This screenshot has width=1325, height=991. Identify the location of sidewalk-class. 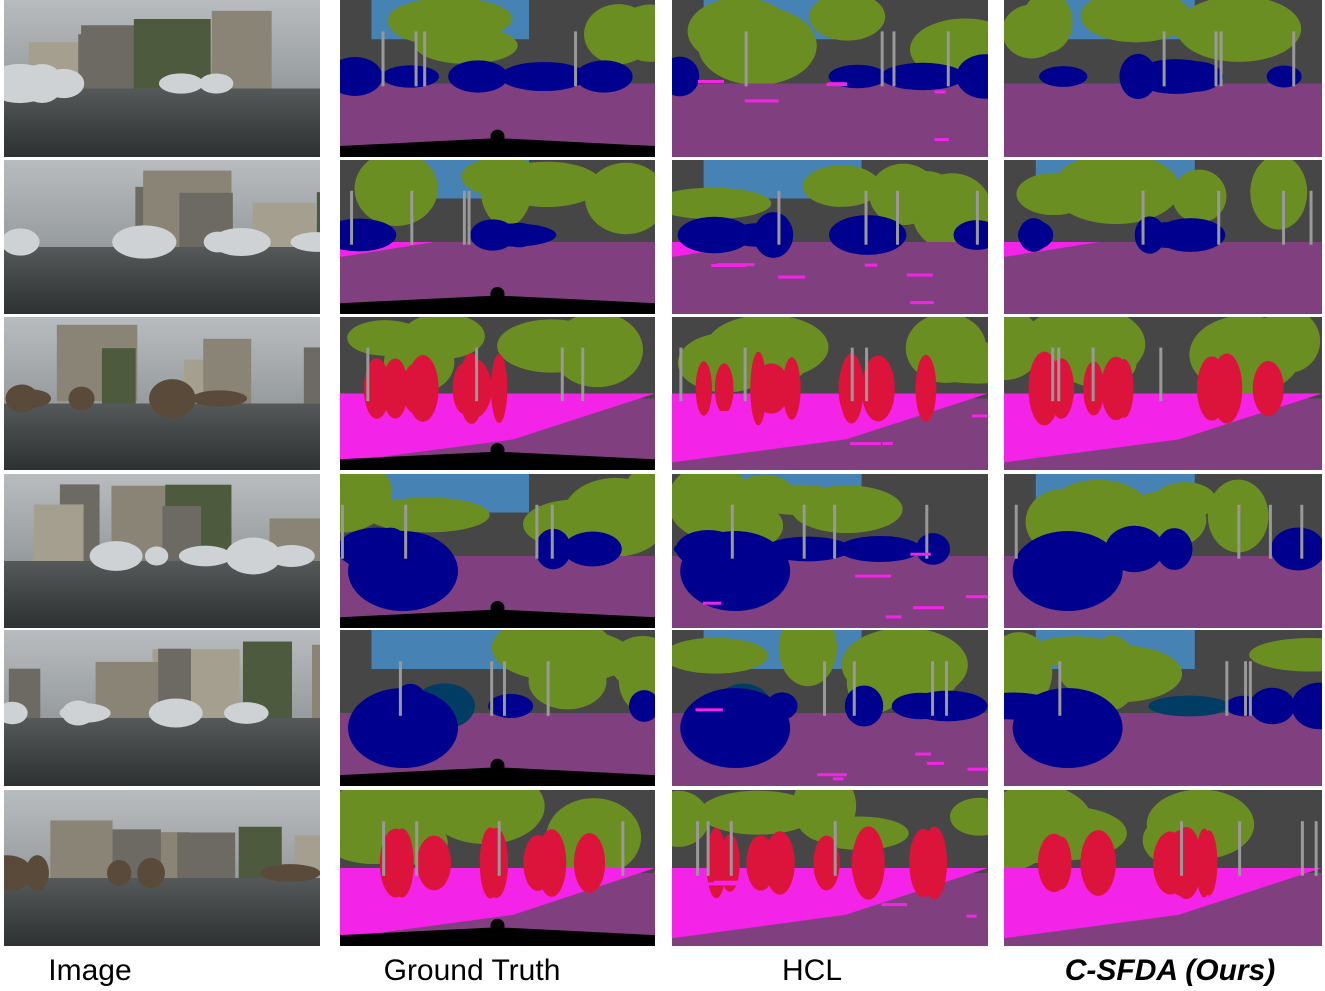
(830, 903).